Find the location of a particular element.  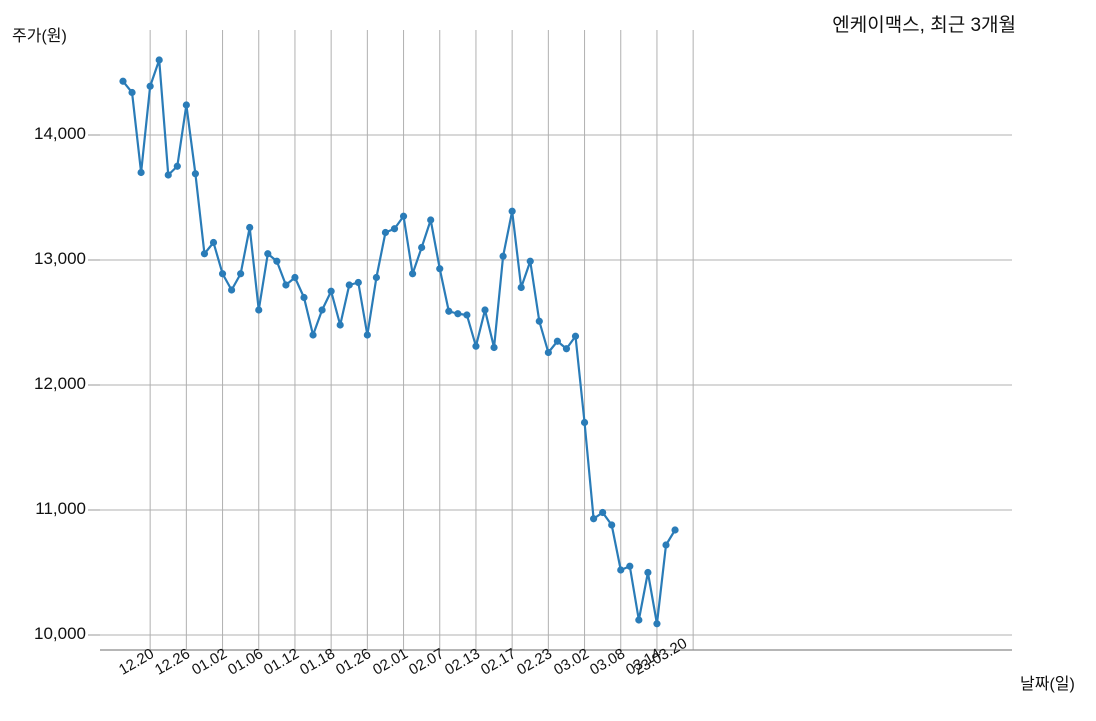

y-tick-label: 10,000 is located at coordinates (60, 633).